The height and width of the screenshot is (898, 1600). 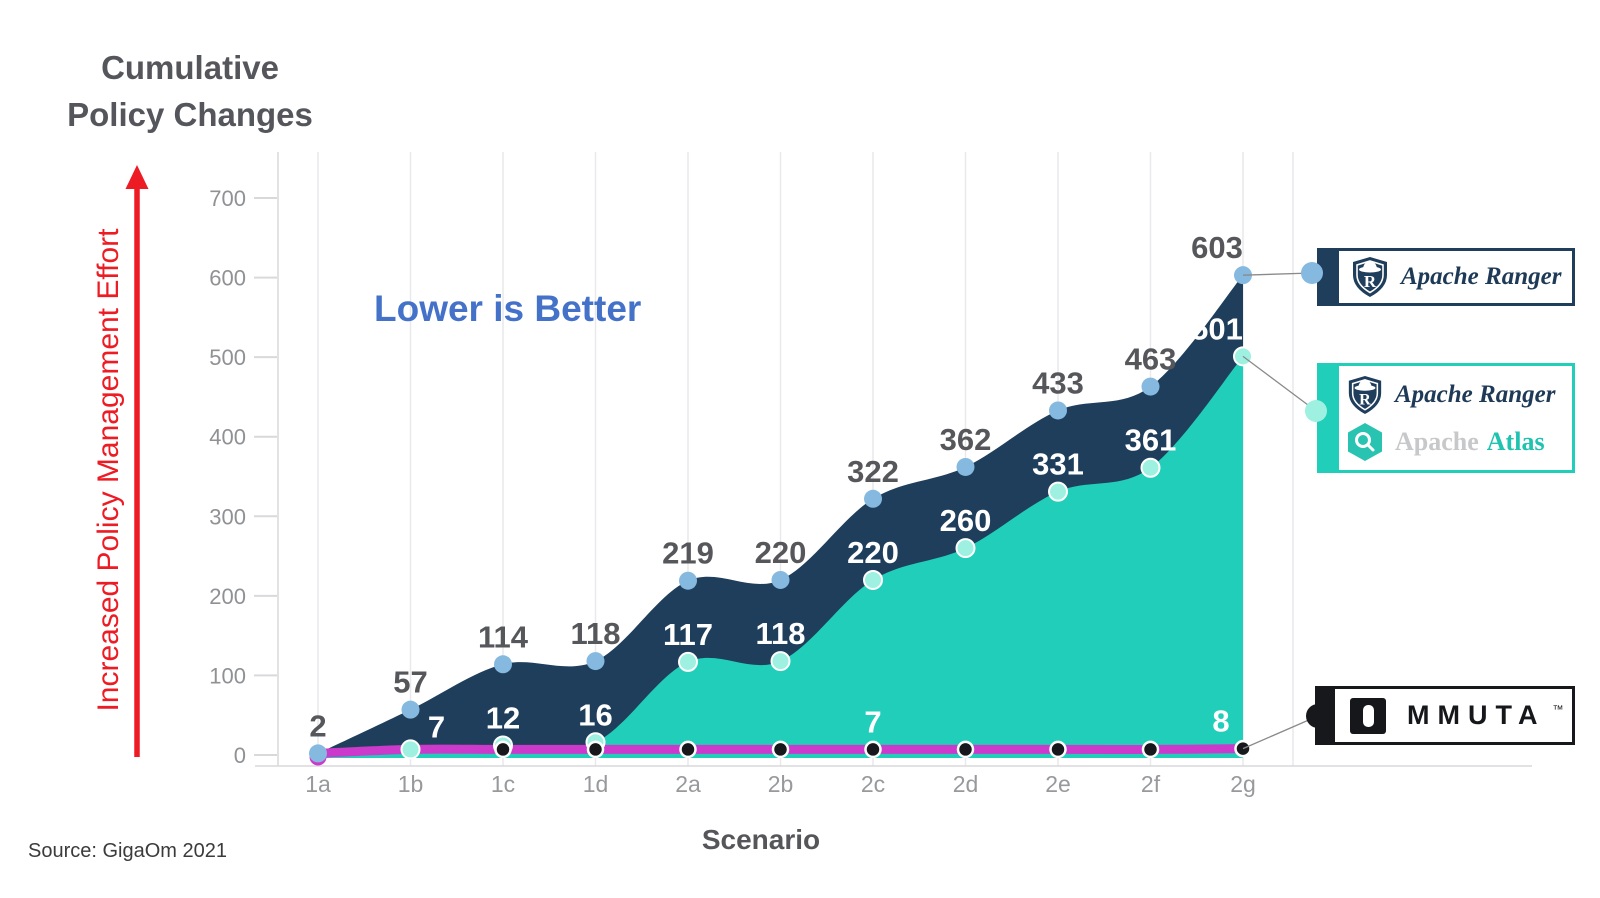 I want to click on ranger-atlas-dot-2g, so click(x=1243, y=356).